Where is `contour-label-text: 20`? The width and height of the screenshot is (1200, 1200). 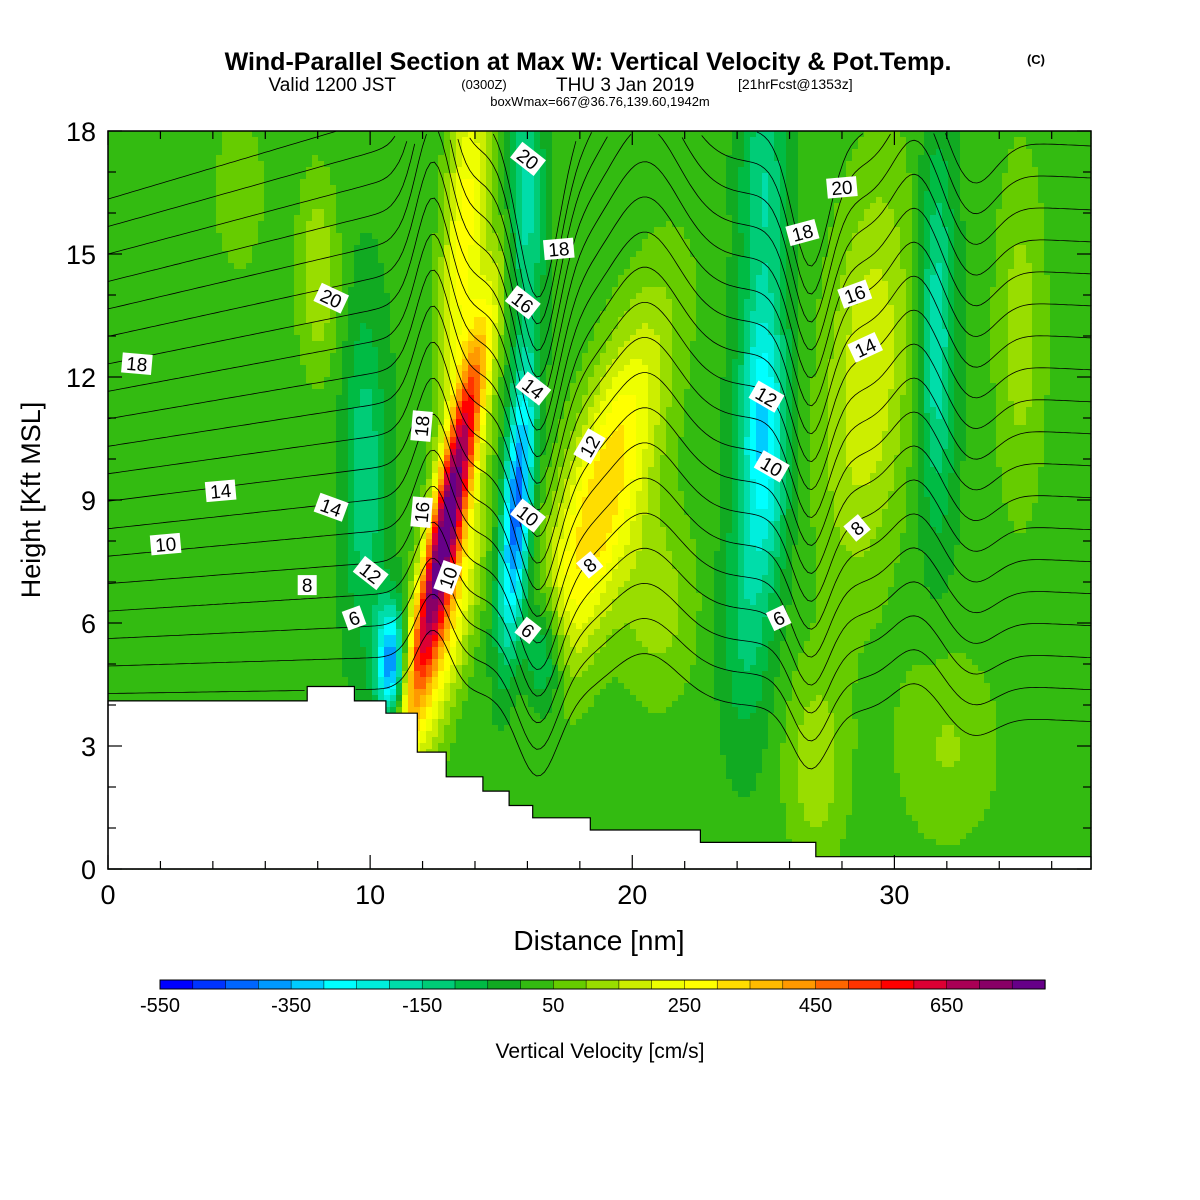 contour-label-text: 20 is located at coordinates (842, 189).